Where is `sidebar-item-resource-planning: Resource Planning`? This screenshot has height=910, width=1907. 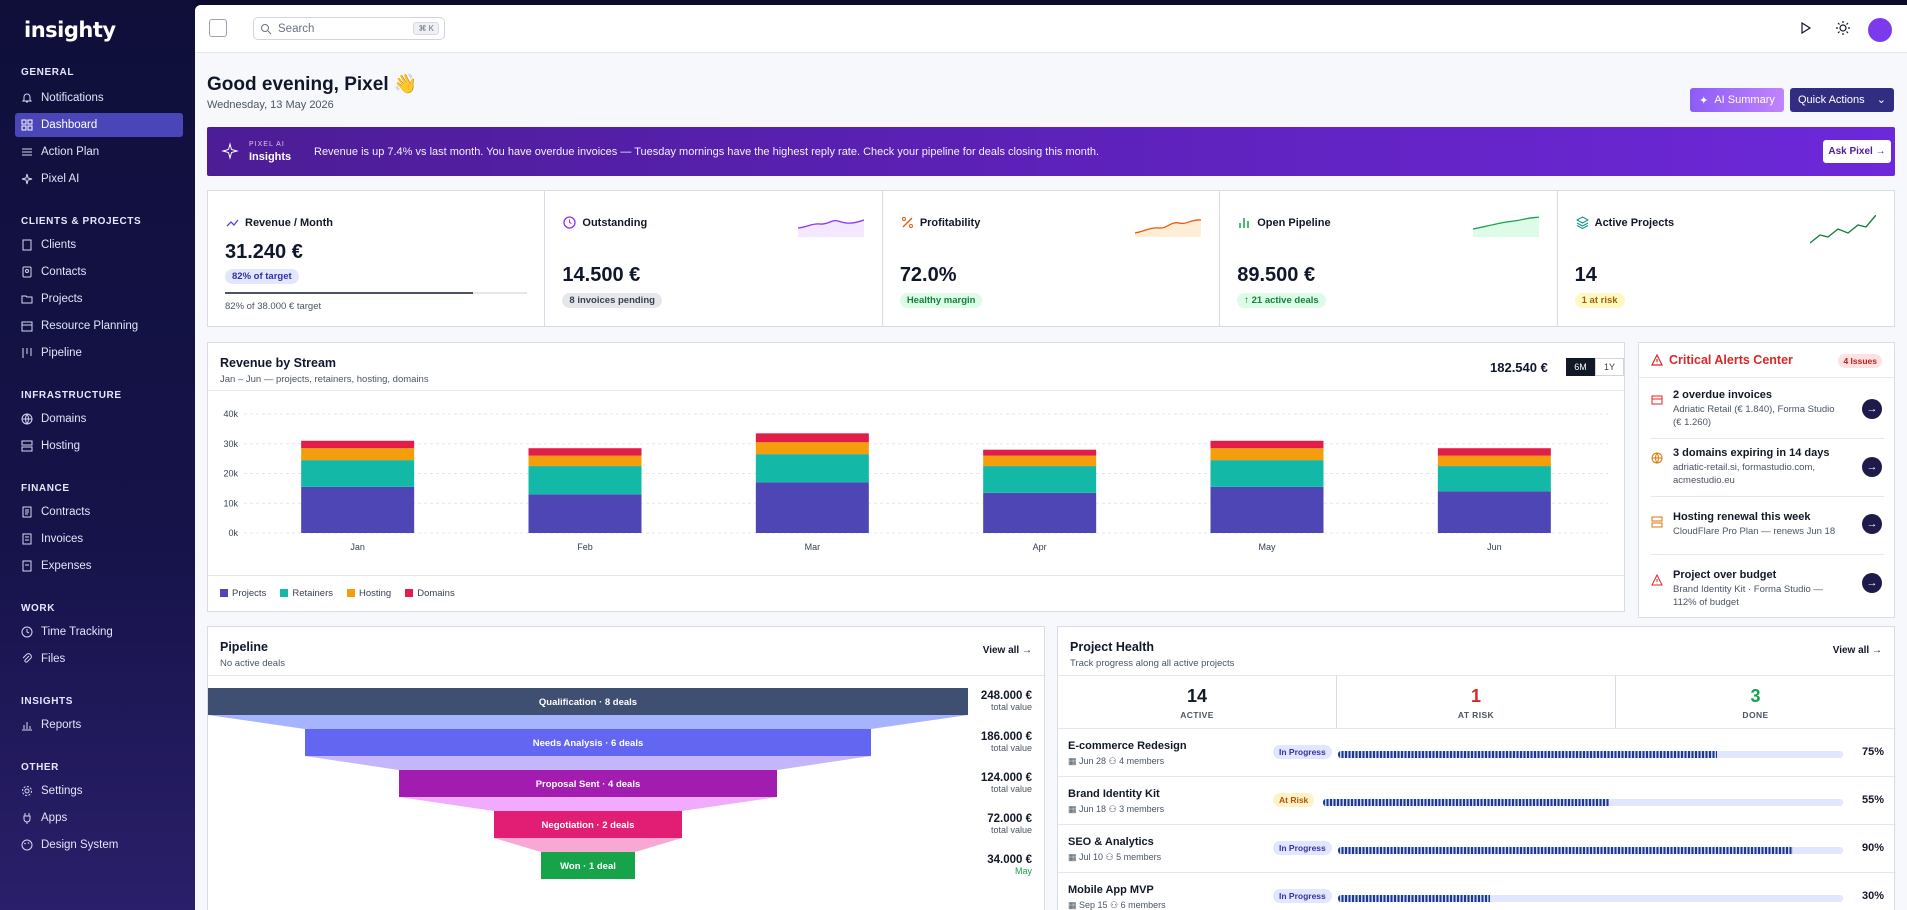 sidebar-item-resource-planning: Resource Planning is located at coordinates (99, 326).